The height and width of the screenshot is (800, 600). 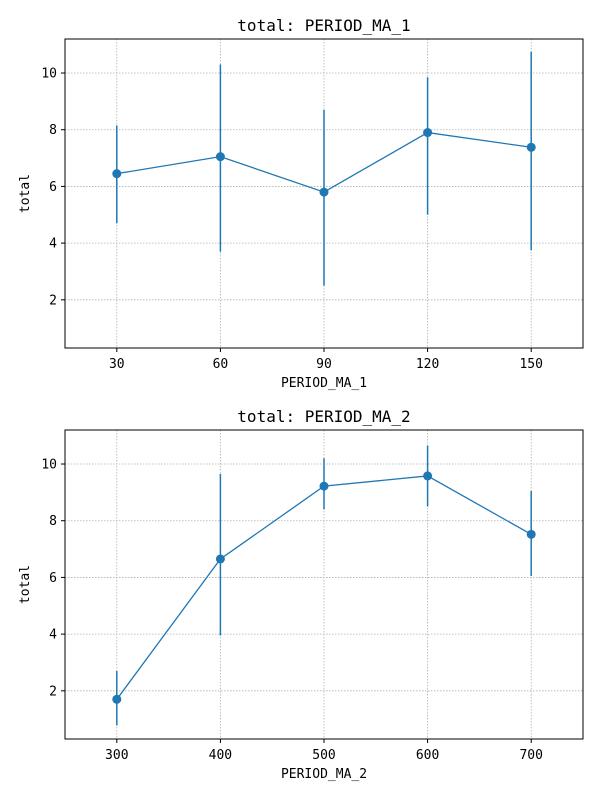 I want to click on chart-title: total: PERIOD_MA_2, so click(x=323, y=416).